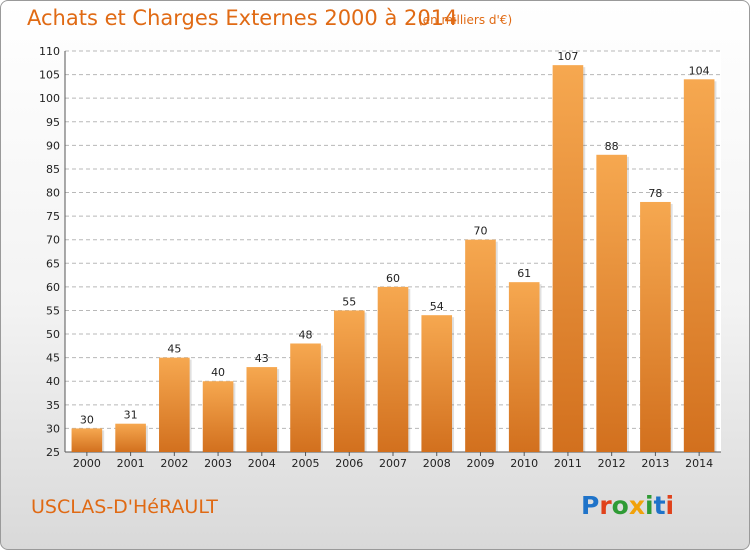 Image resolution: width=750 pixels, height=550 pixels. Describe the element at coordinates (262, 358) in the screenshot. I see `value-label-2004: 43` at that location.